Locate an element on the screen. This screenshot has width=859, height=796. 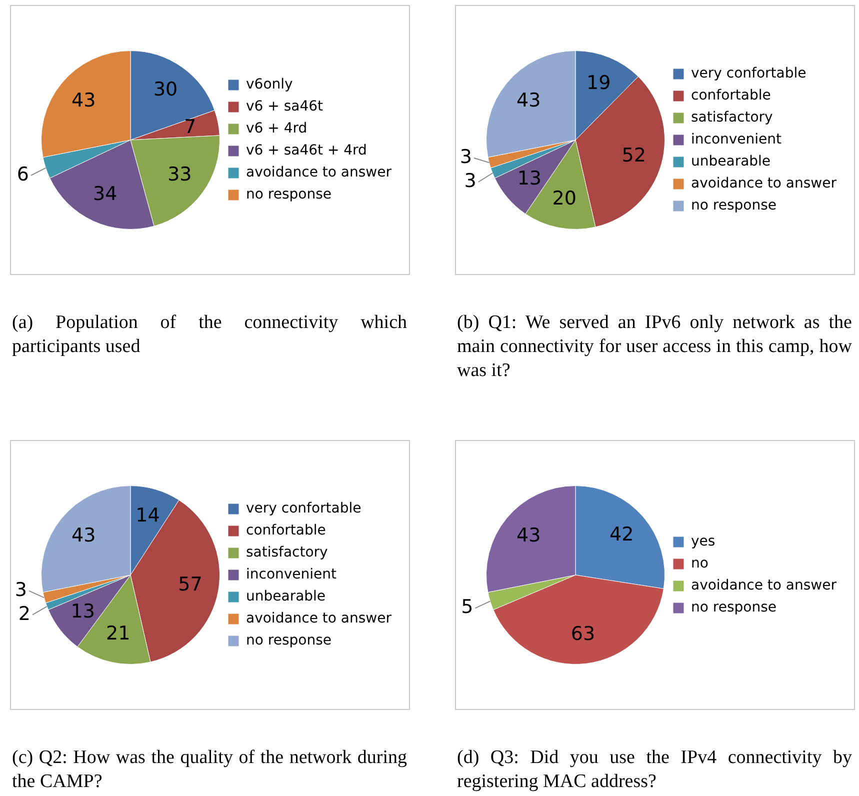
legend-label: v6only is located at coordinates (269, 84).